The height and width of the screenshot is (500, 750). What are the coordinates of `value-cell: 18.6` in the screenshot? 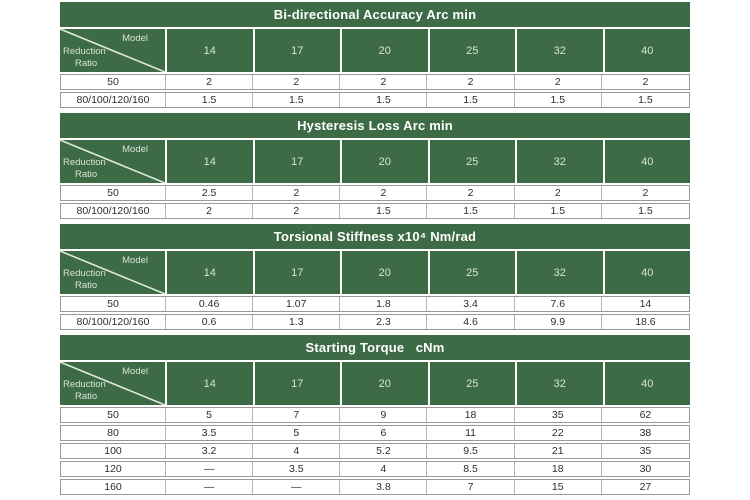 It's located at (645, 322).